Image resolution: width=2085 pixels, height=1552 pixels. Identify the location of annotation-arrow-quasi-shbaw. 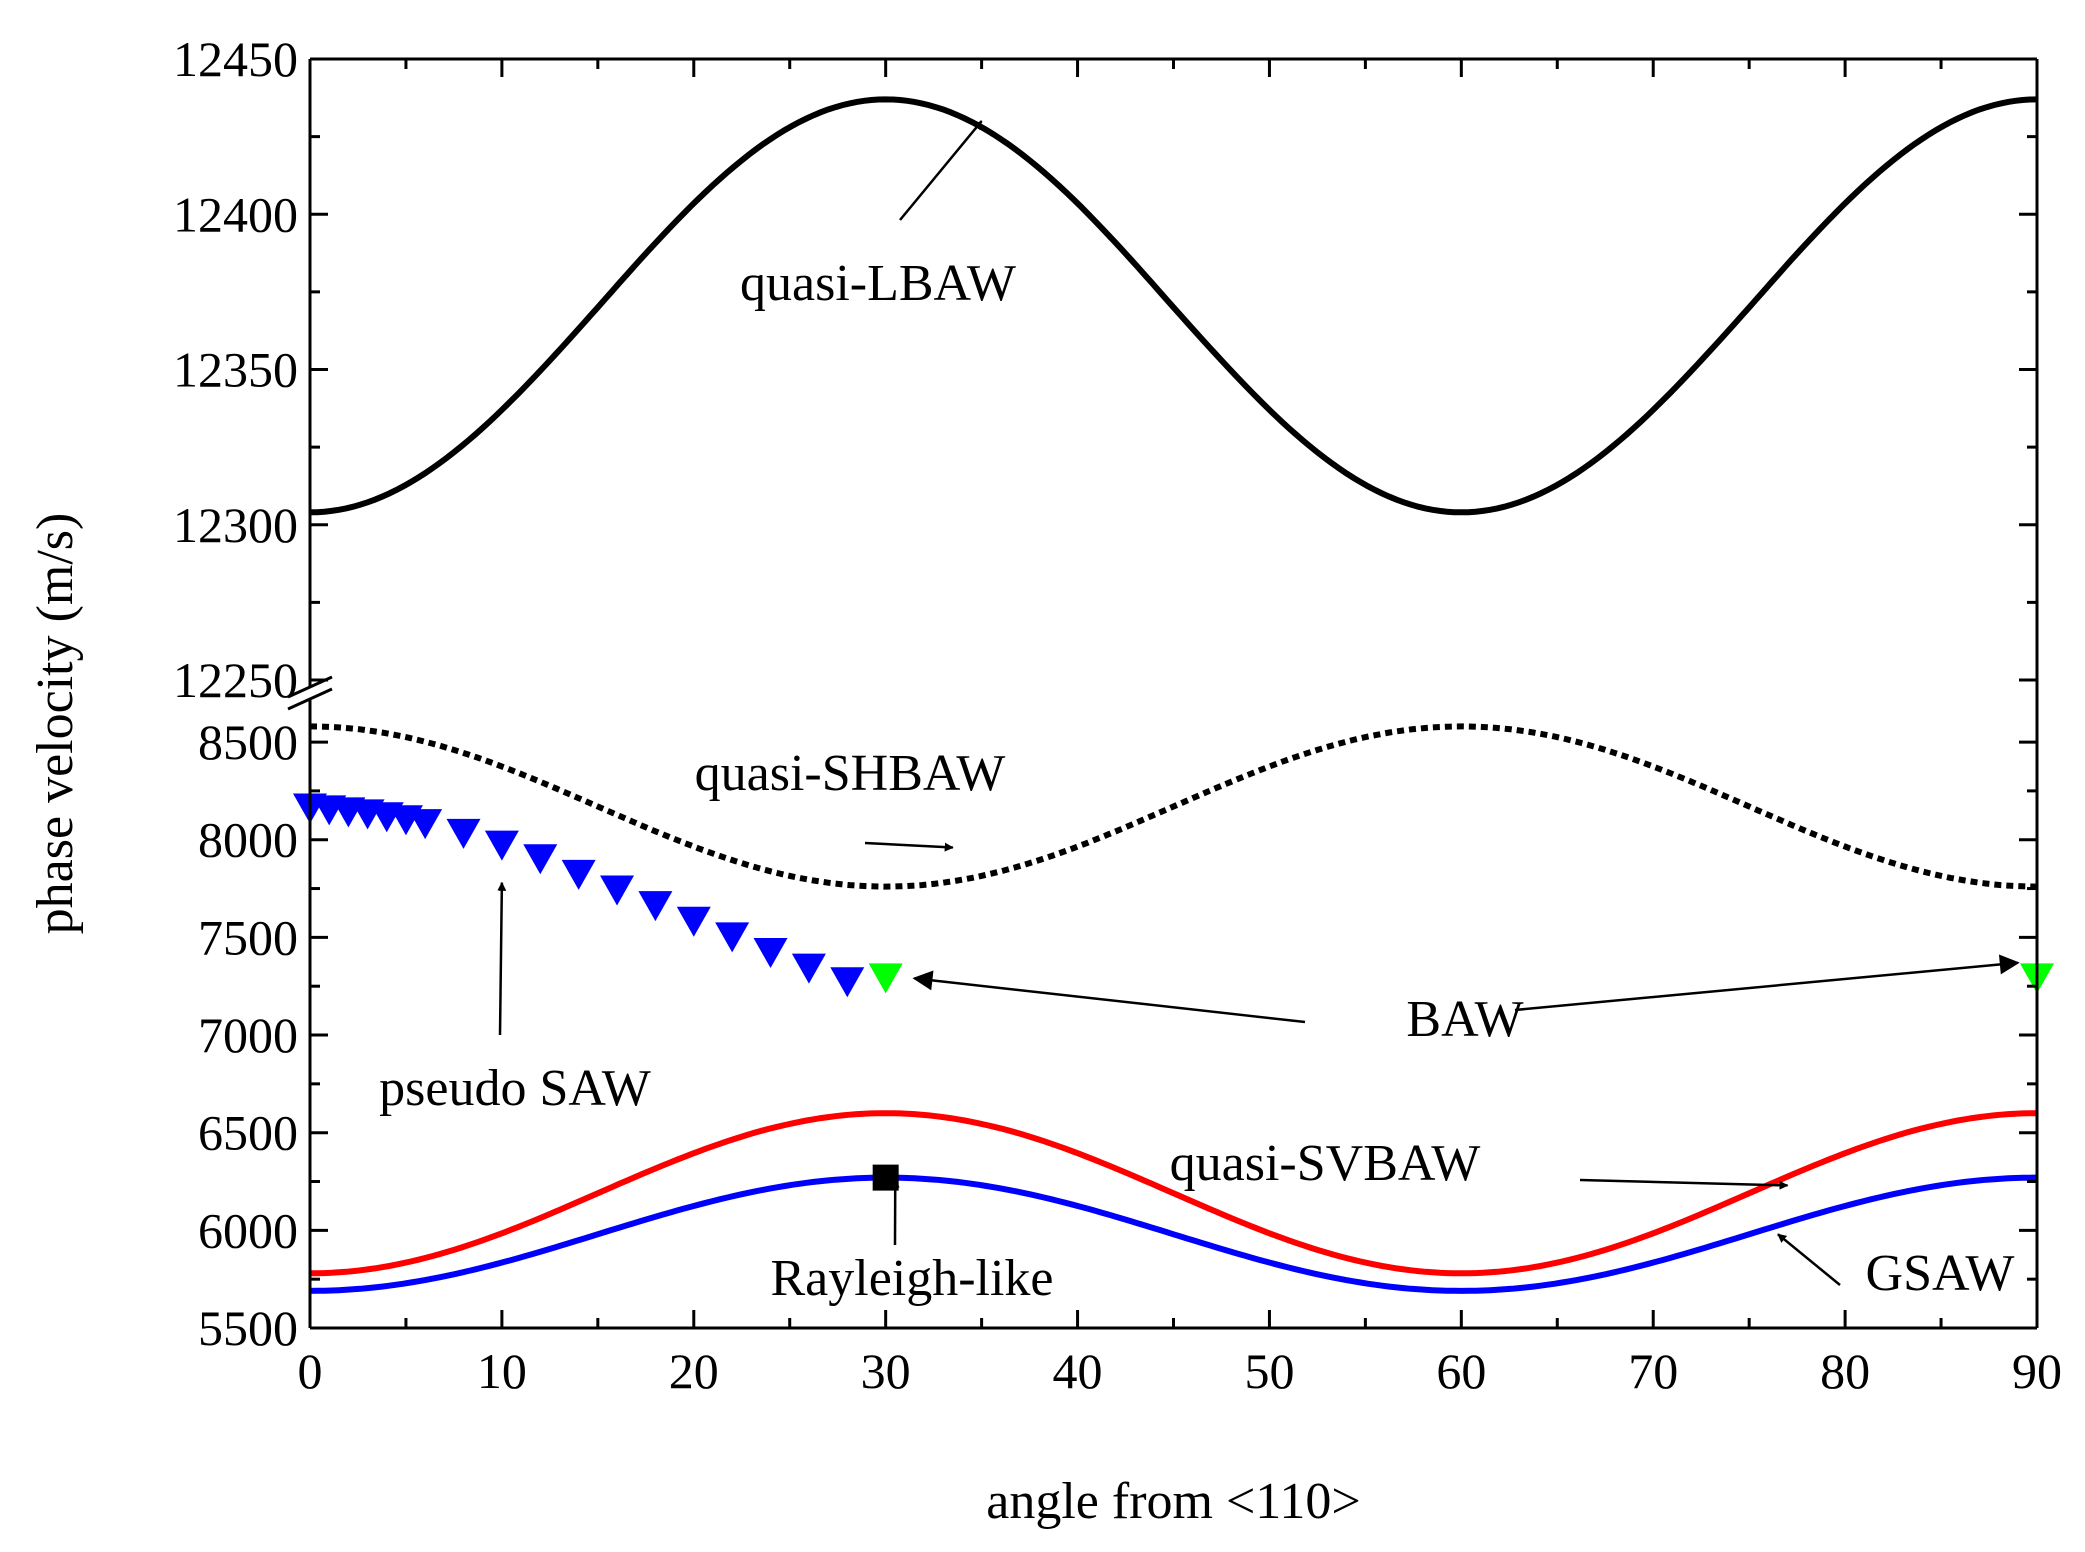
(909, 846).